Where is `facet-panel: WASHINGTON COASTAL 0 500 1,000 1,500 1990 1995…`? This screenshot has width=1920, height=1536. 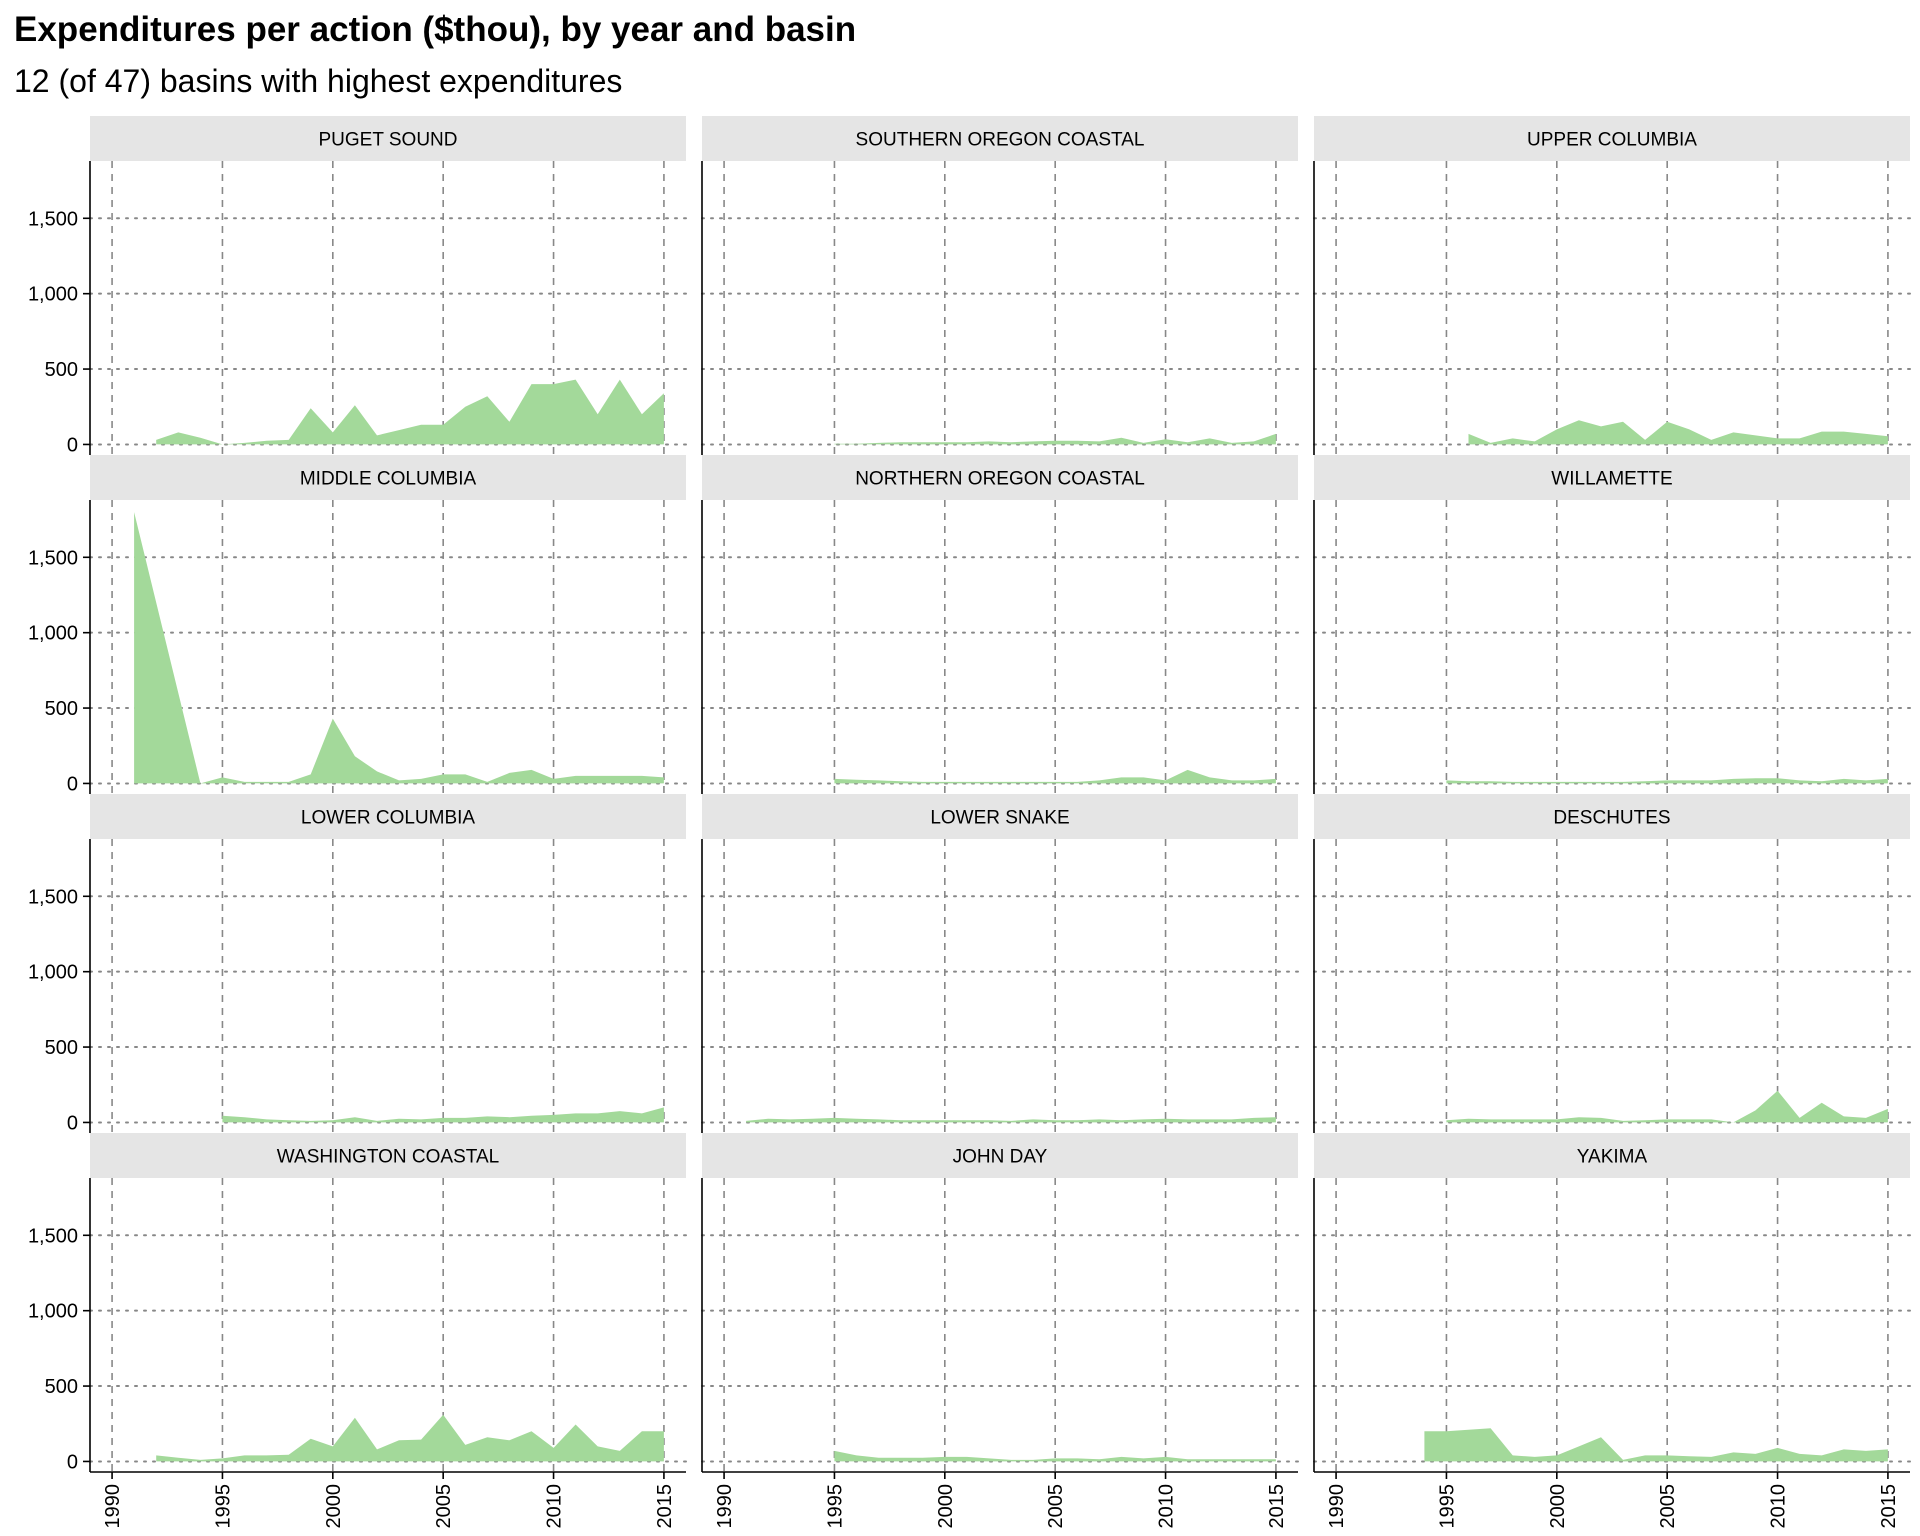
facet-panel: WASHINGTON COASTAL 0 500 1,000 1,500 1990 1995… is located at coordinates (357, 1331).